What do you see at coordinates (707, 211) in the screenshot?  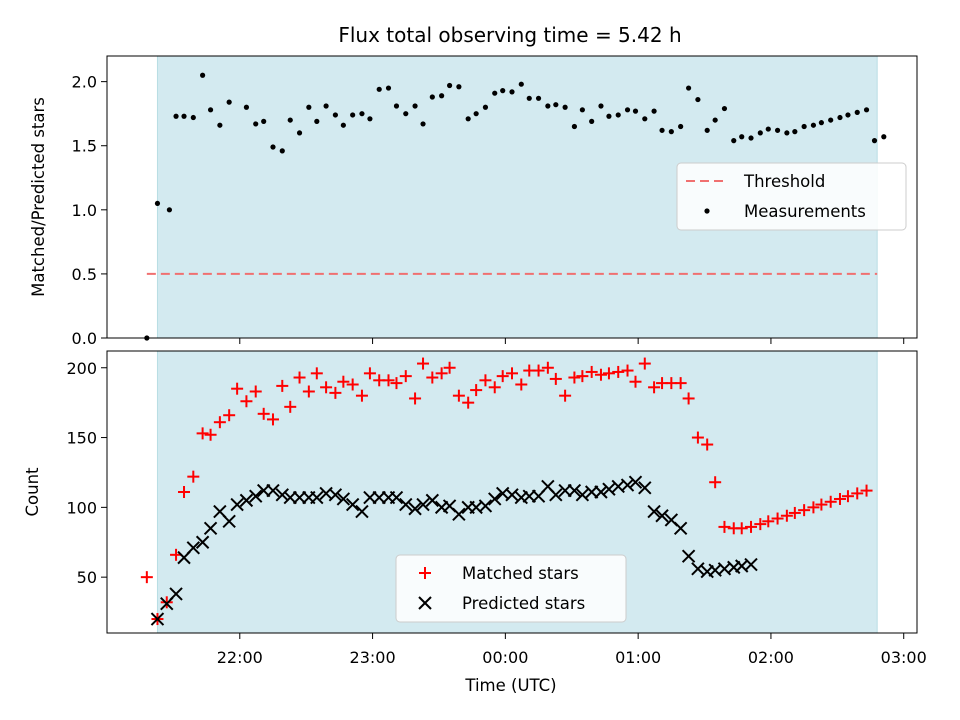 I see `legend-measurements-swatch` at bounding box center [707, 211].